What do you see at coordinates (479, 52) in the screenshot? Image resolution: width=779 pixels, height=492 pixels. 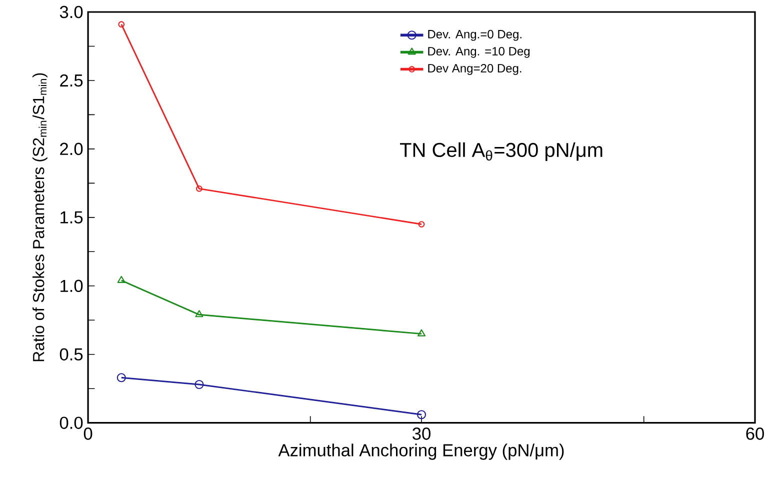 I see `legend-label: Dev. Ang. =10 Deg` at bounding box center [479, 52].